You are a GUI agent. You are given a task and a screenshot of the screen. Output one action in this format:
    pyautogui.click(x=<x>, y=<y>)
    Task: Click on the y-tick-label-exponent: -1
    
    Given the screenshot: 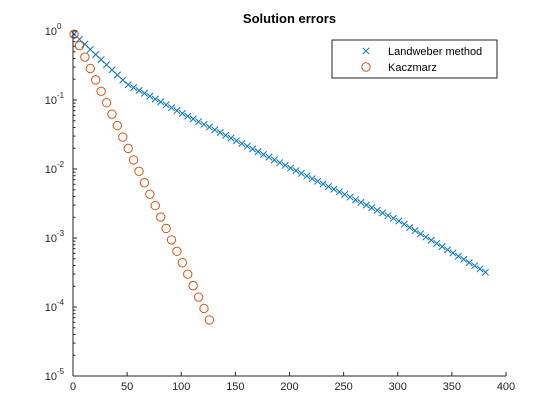 What is the action you would take?
    pyautogui.click(x=61, y=95)
    